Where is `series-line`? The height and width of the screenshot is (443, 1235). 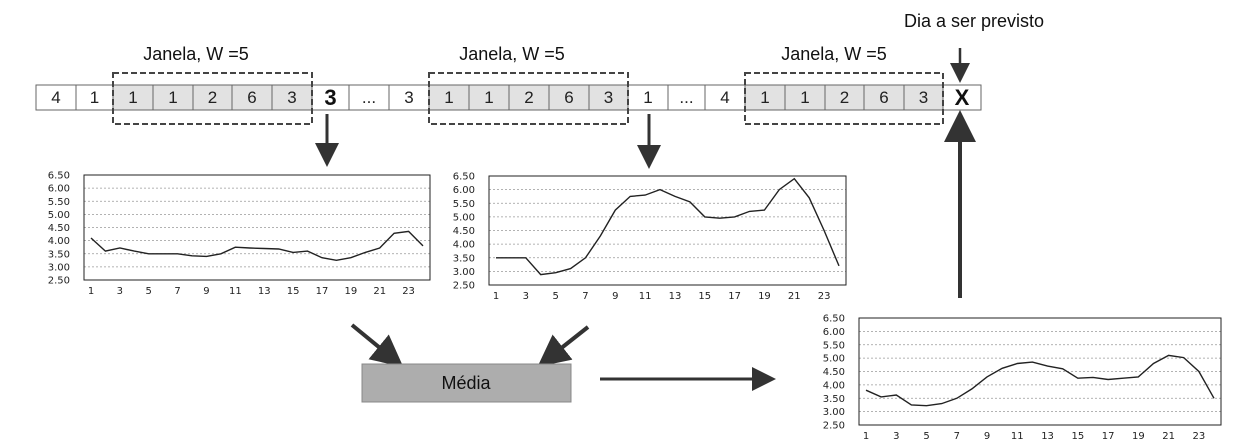 series-line is located at coordinates (257, 246).